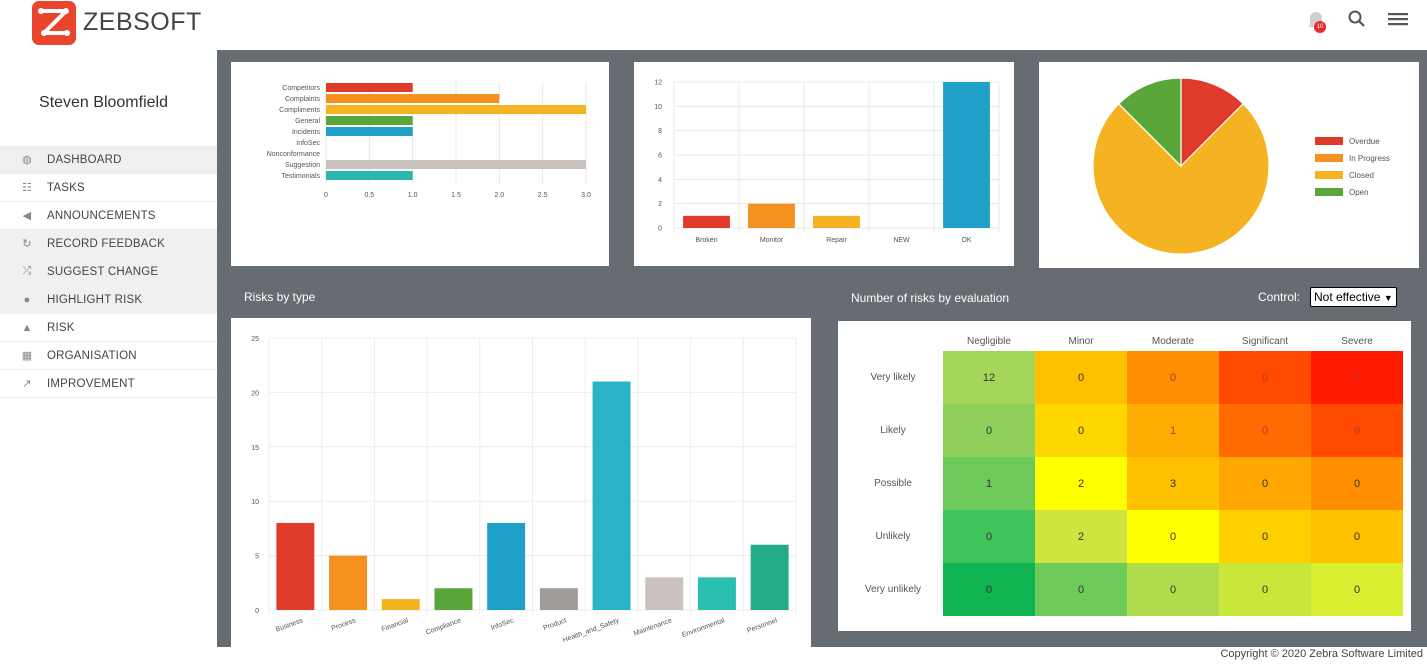 The height and width of the screenshot is (664, 1427). I want to click on heatmap-column-header: Minor, so click(1081, 341).